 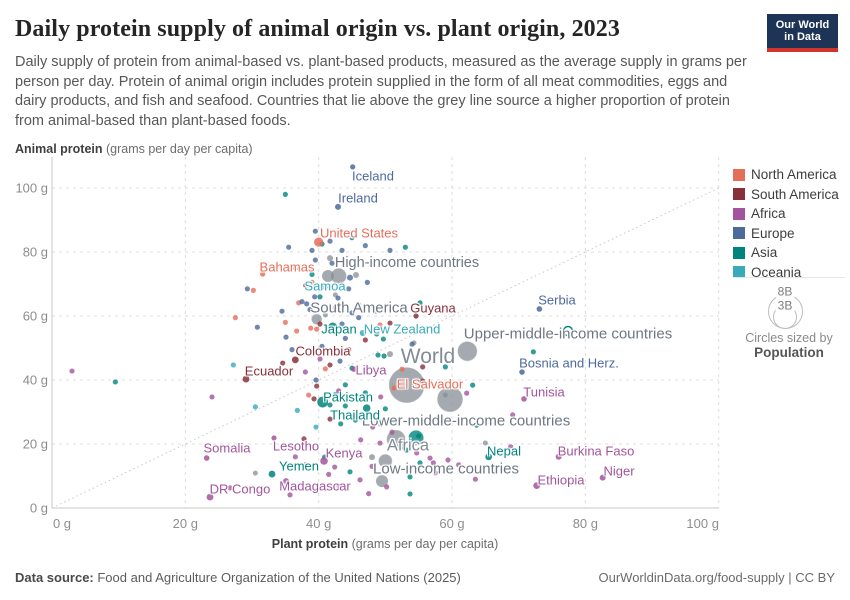 What do you see at coordinates (446, 469) in the screenshot?
I see `aggregate-label-low-income-countries: Low-income countries` at bounding box center [446, 469].